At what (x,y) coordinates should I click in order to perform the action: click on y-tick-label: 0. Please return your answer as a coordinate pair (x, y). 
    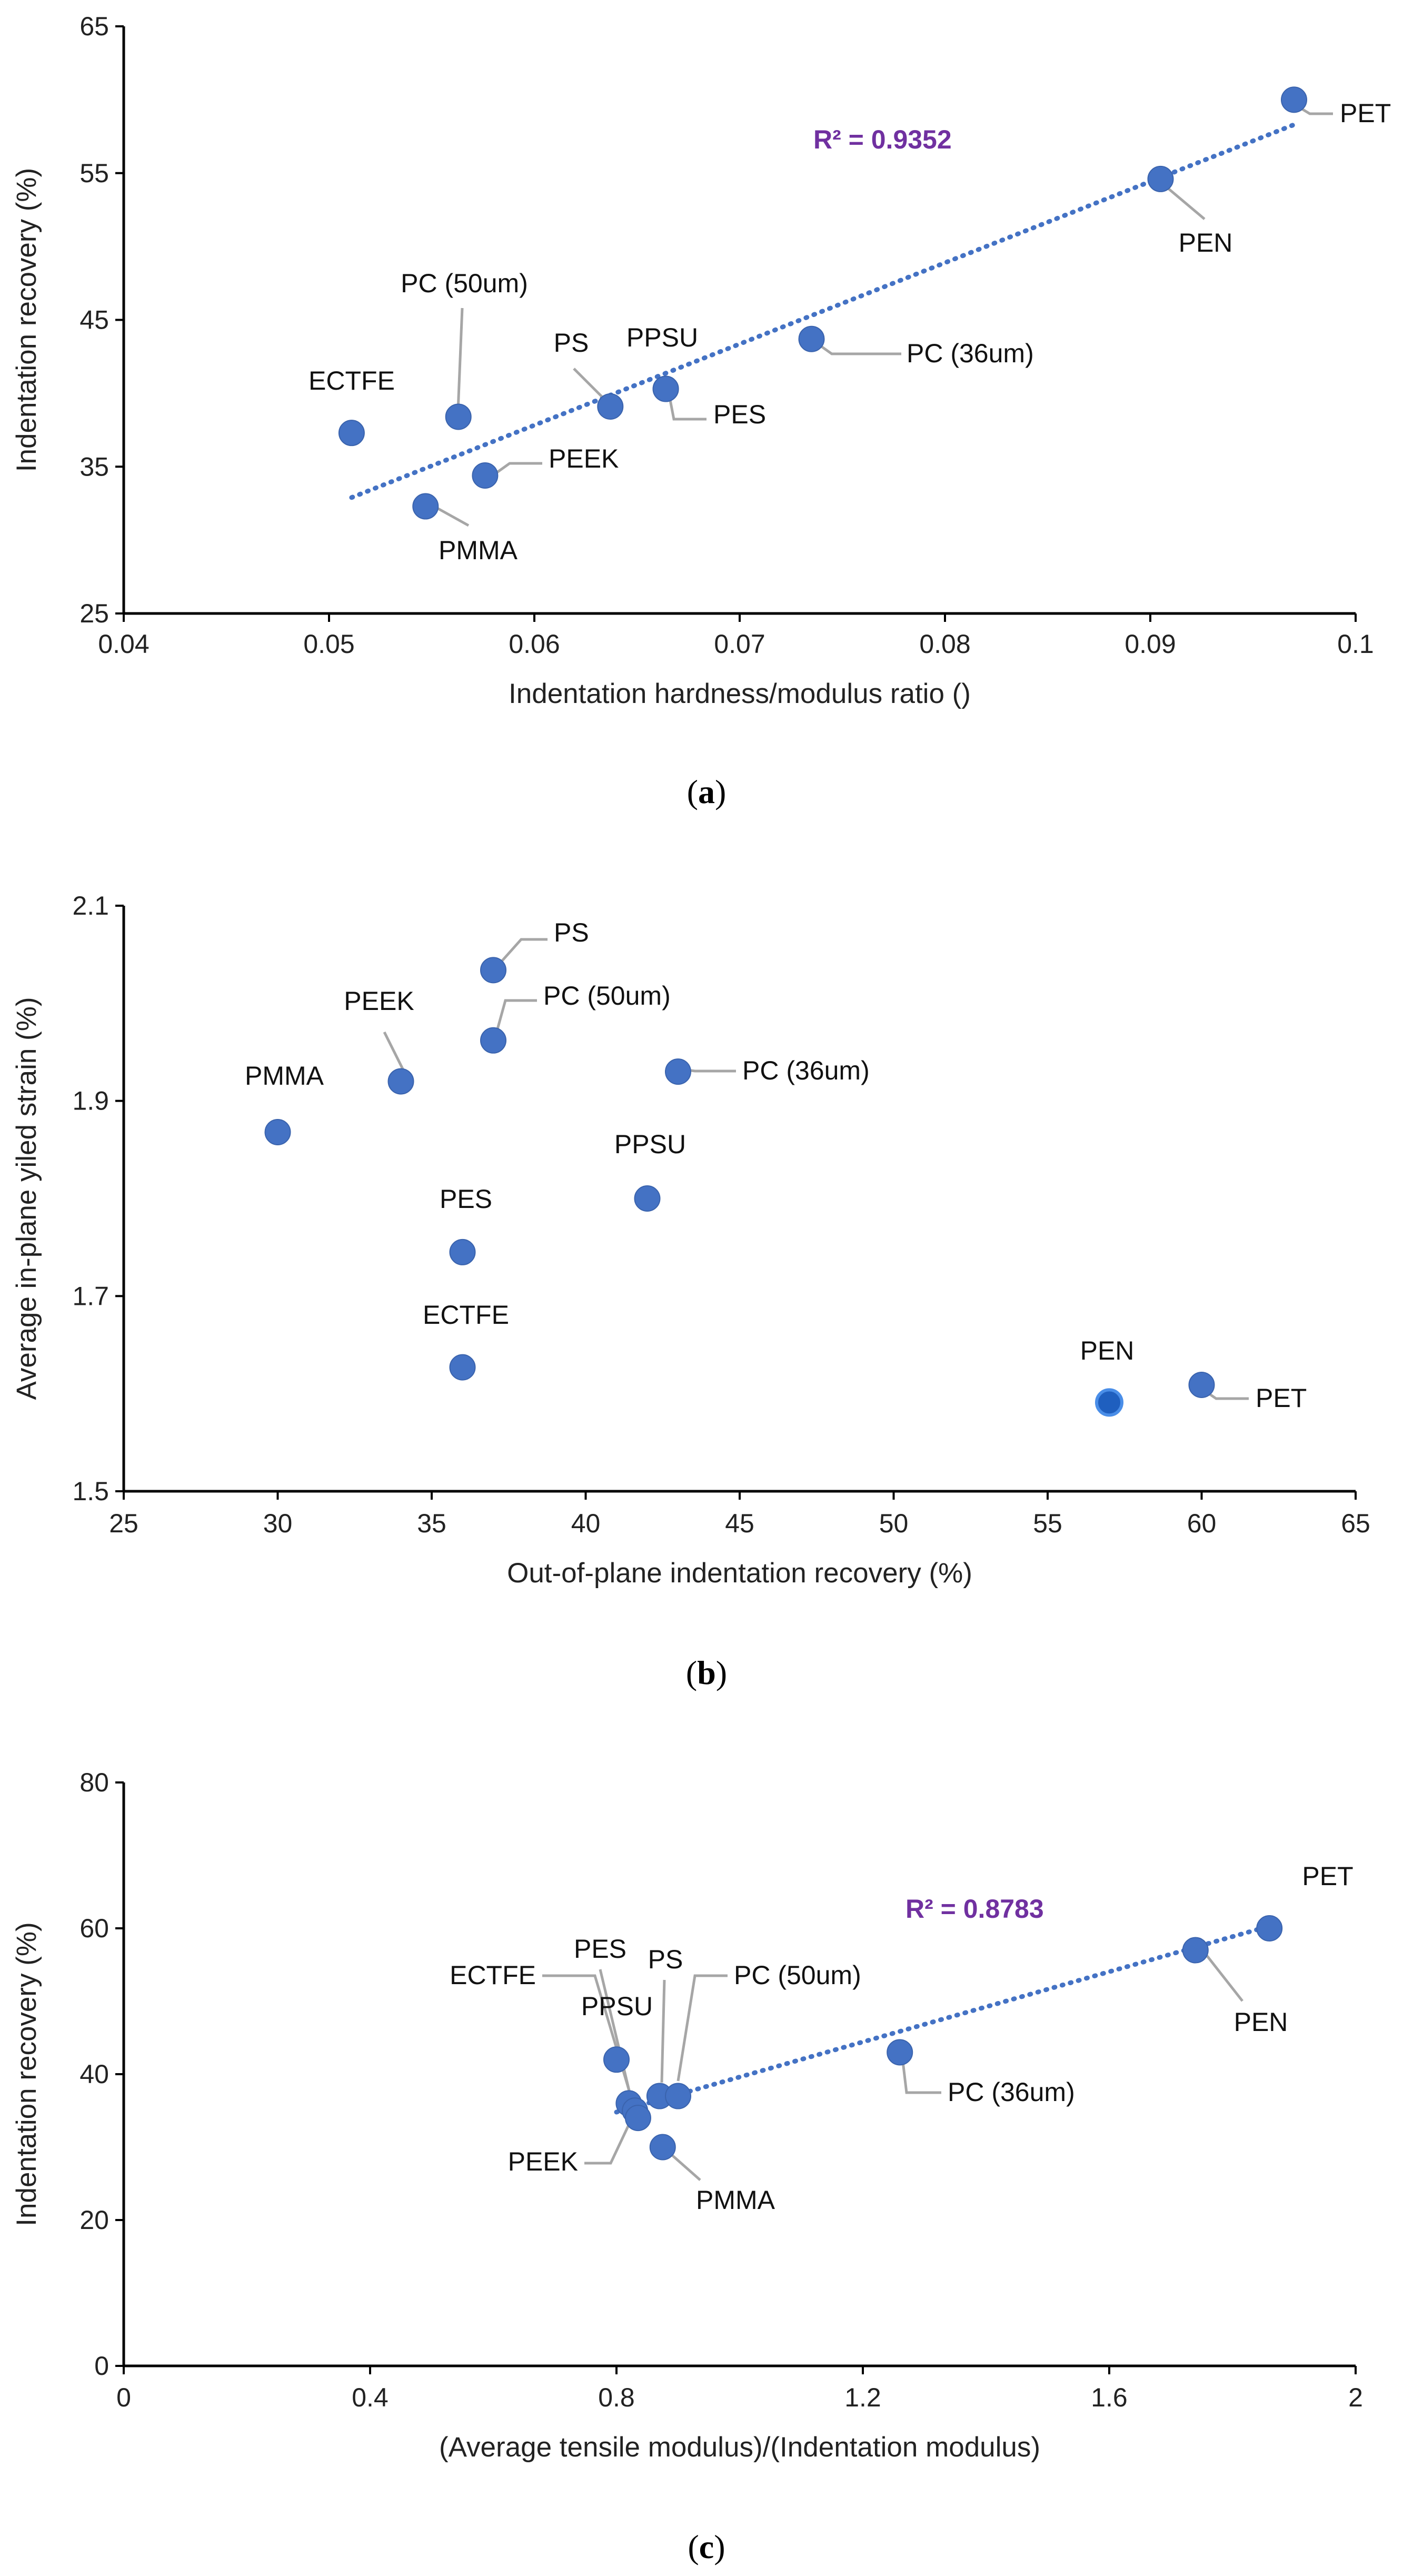
    Looking at the image, I should click on (101, 2366).